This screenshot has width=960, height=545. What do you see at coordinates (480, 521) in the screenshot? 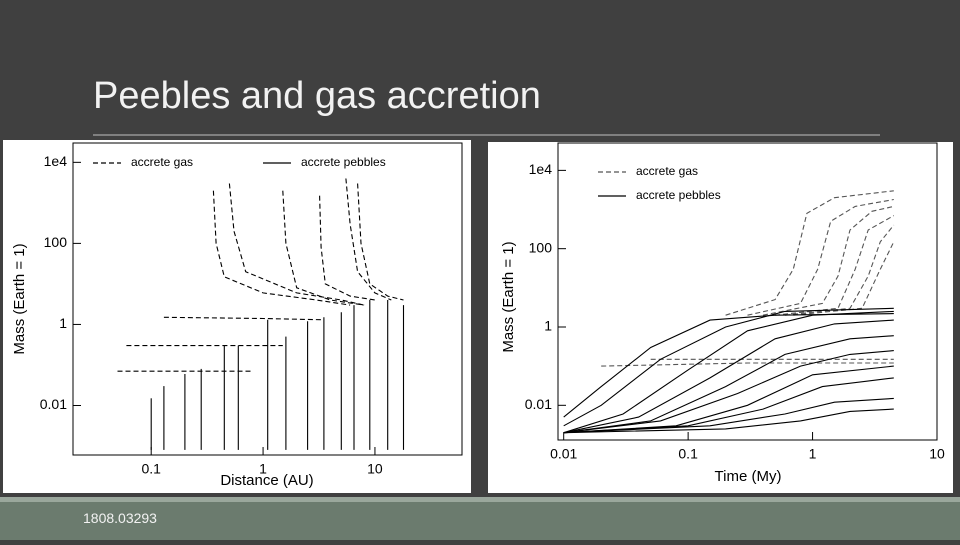
I see `footer-band` at bounding box center [480, 521].